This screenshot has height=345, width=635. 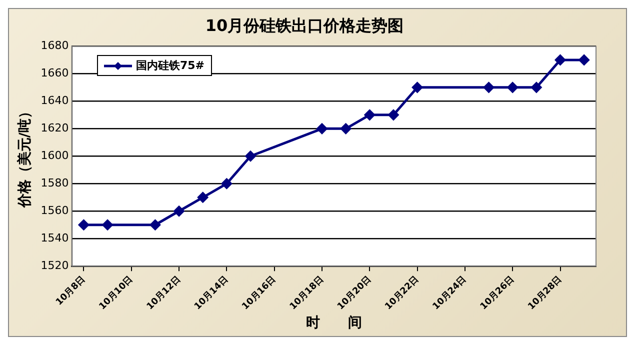 I want to click on y-tick-label: 1620, so click(x=54, y=128).